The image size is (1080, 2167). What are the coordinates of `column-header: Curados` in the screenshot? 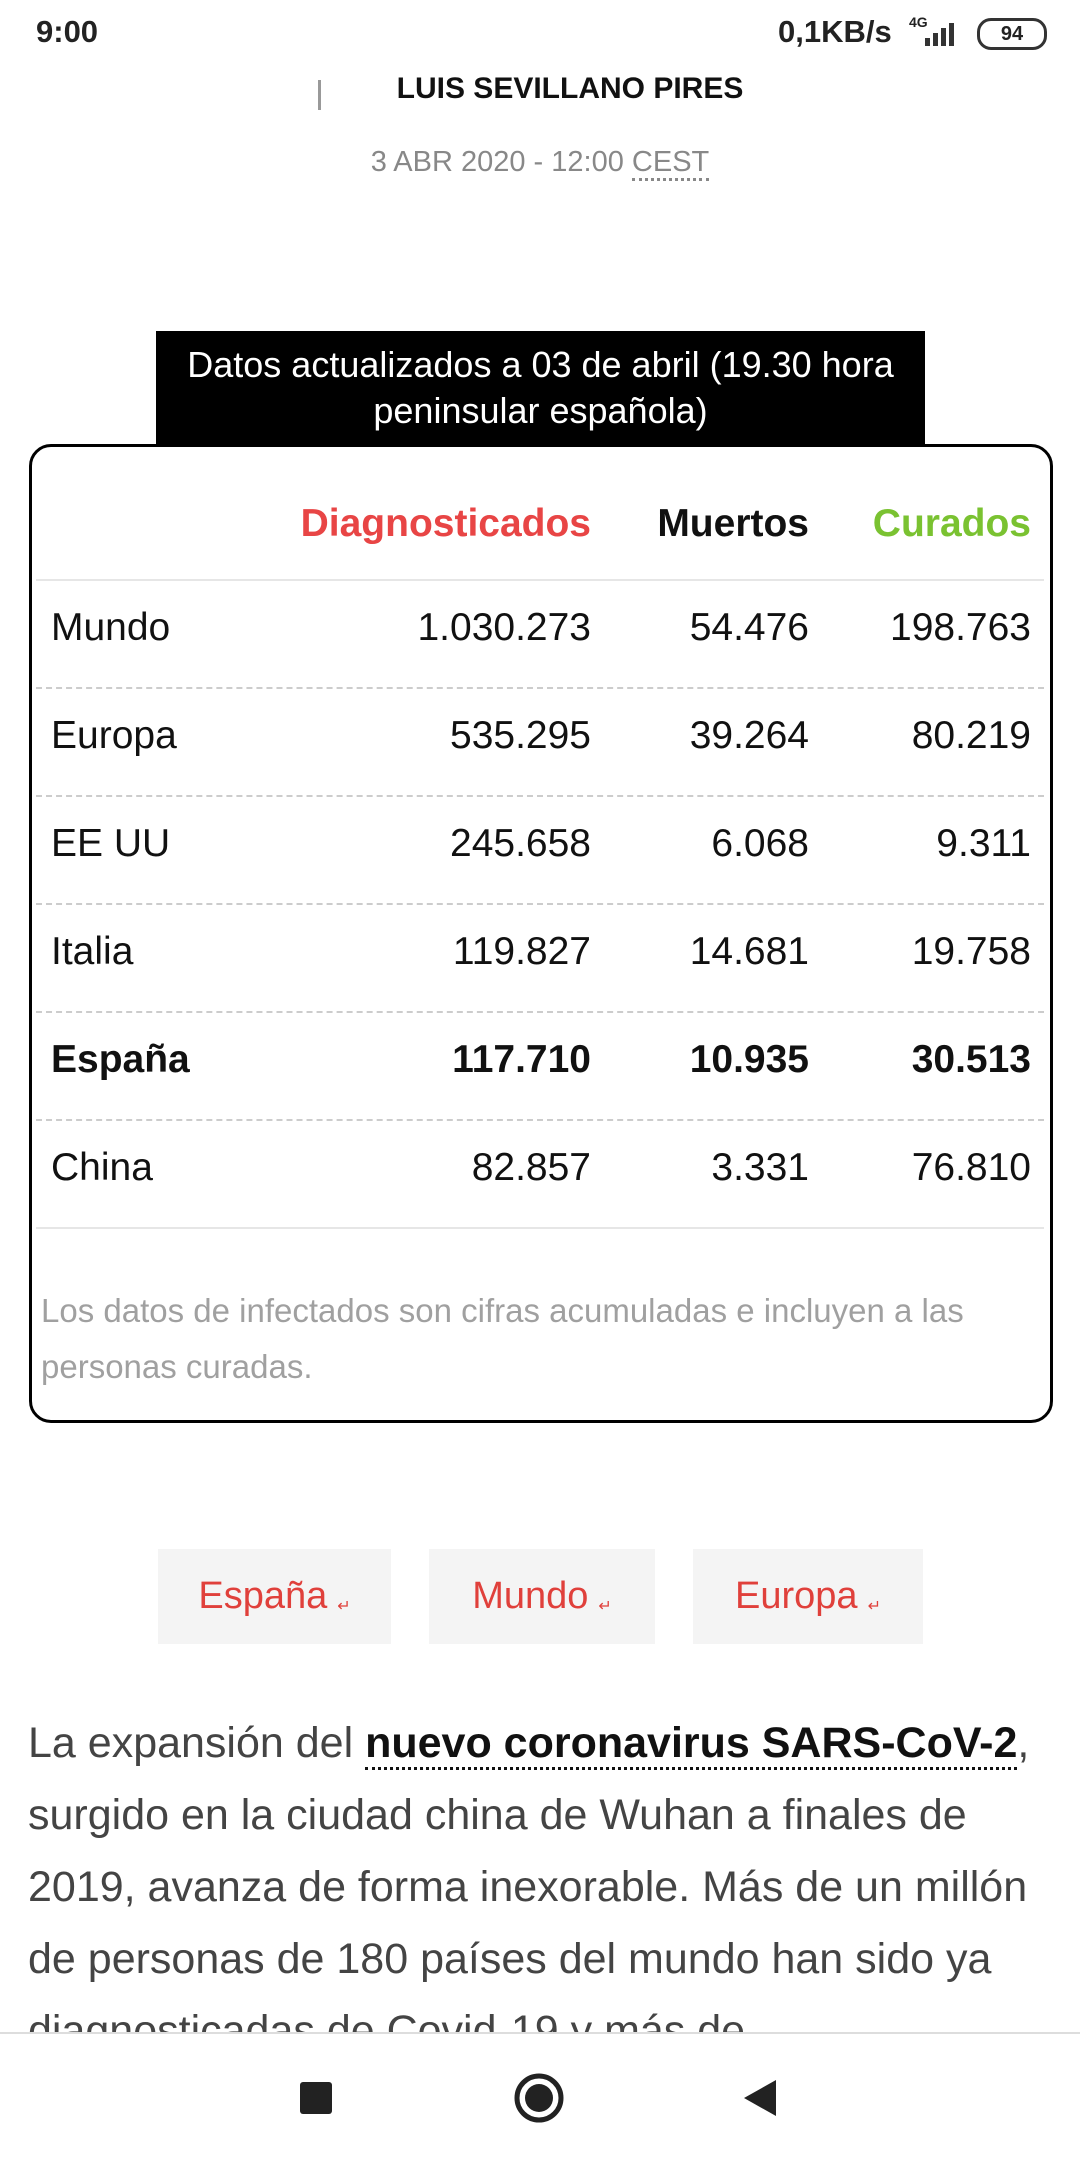 It's located at (951, 523).